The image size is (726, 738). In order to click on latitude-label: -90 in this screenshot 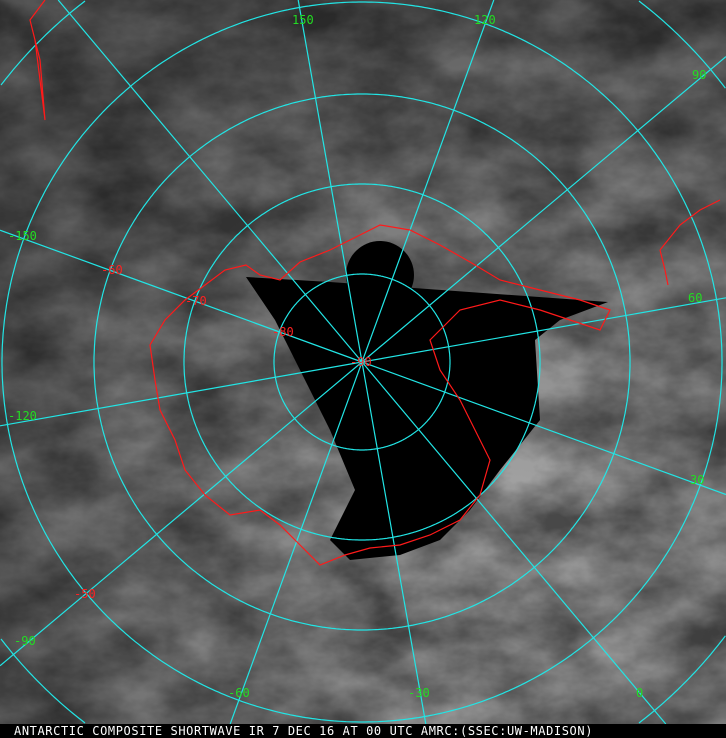, I will do `click(361, 362)`.